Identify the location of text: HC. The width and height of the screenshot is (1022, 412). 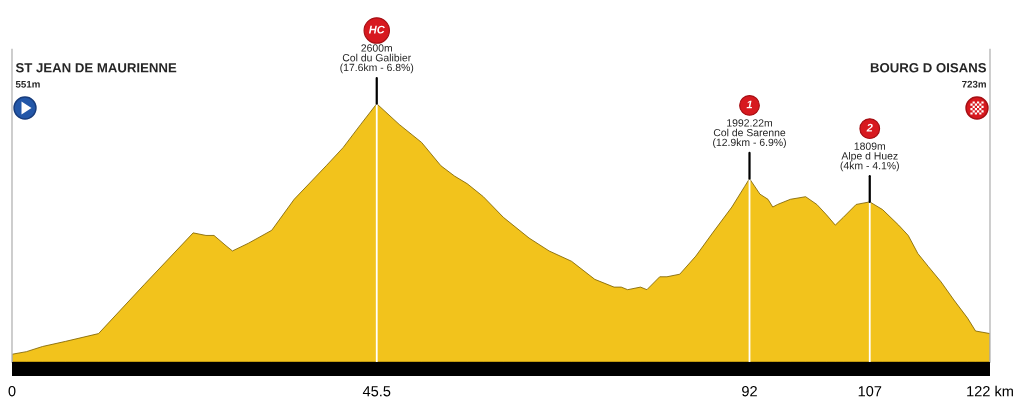
(376, 29).